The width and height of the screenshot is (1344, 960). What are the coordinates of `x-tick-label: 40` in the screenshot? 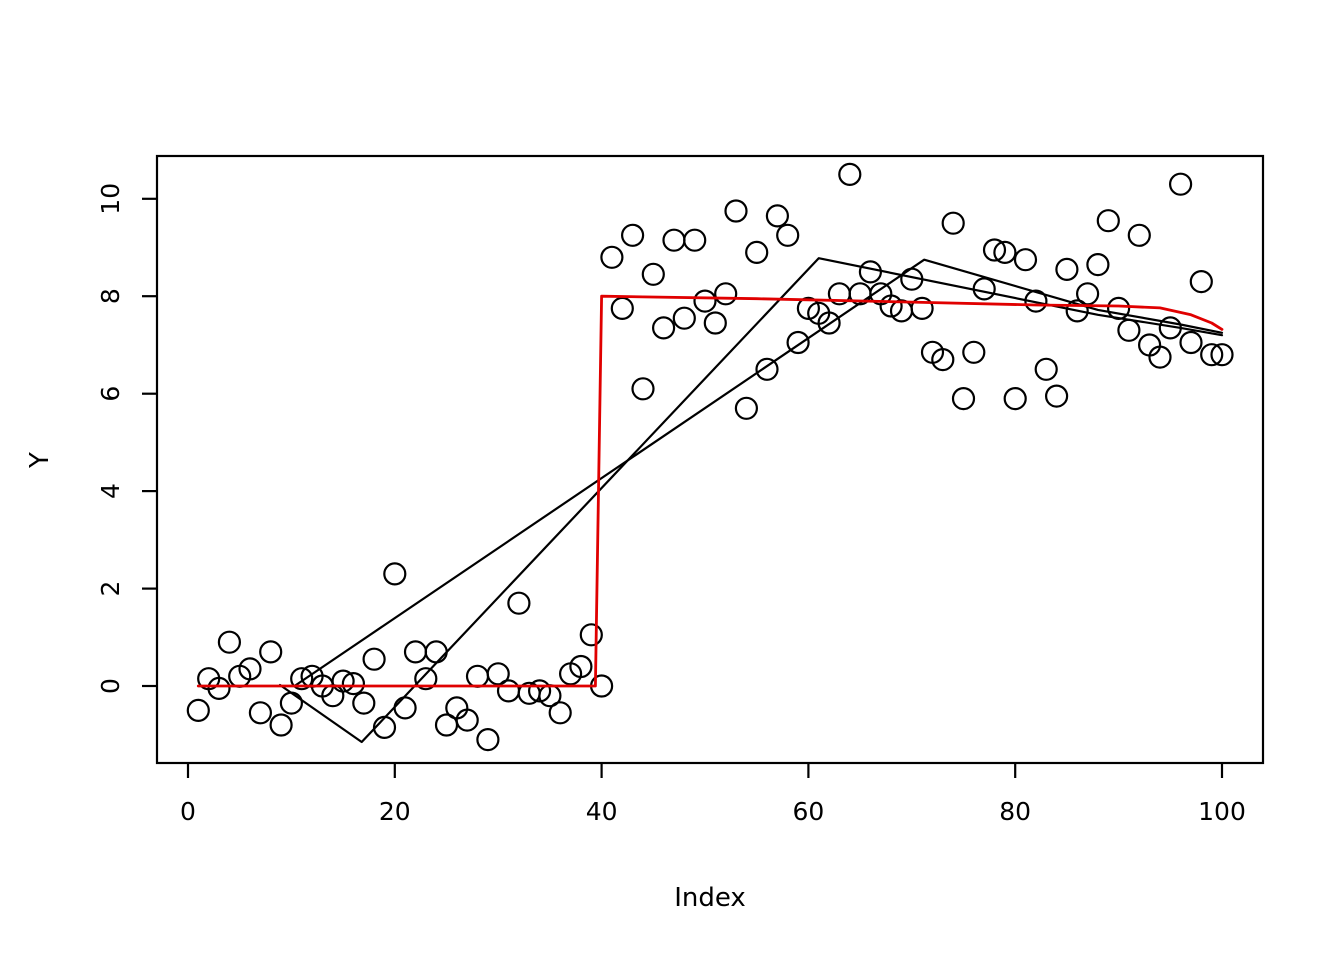 It's located at (602, 811).